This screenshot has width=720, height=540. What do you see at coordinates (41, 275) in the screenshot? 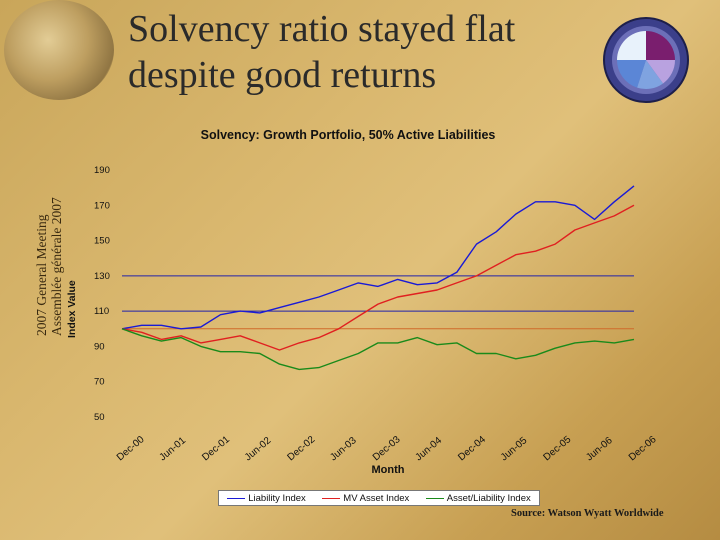
I see `side-caption-english: 2007 General Meeting` at bounding box center [41, 275].